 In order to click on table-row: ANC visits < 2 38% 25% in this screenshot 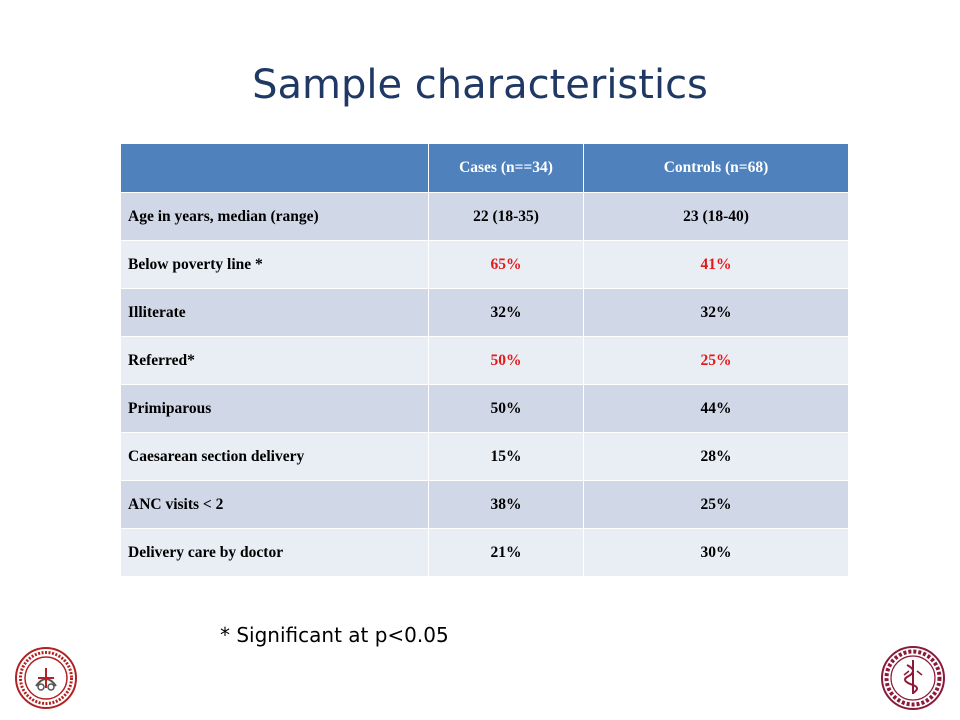, I will do `click(484, 504)`.